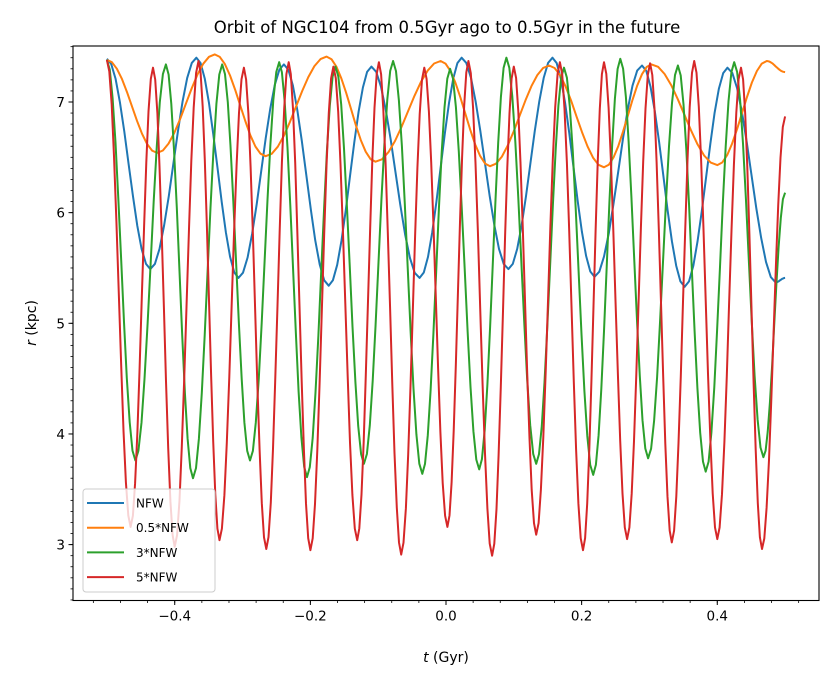  I want to click on legend-box, so click(149, 540).